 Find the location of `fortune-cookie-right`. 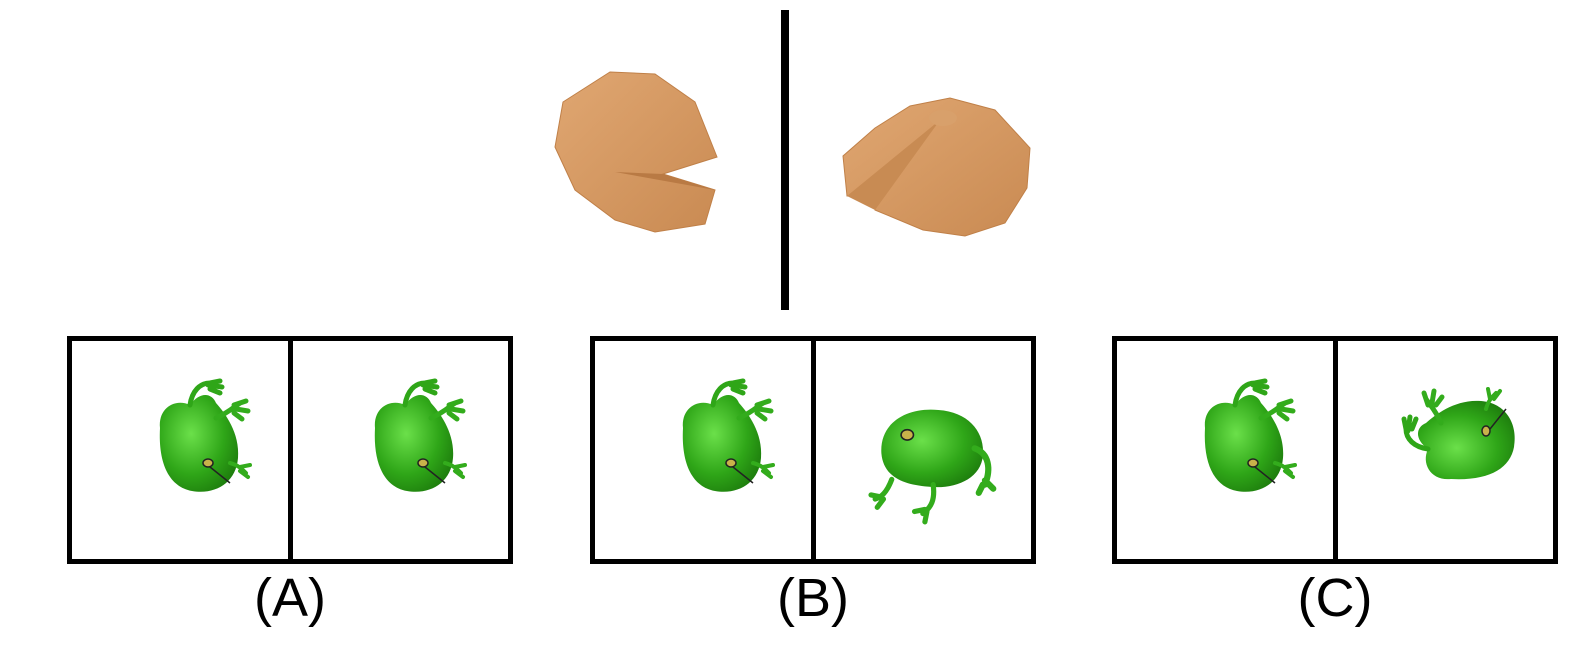

fortune-cookie-right is located at coordinates (935, 178).